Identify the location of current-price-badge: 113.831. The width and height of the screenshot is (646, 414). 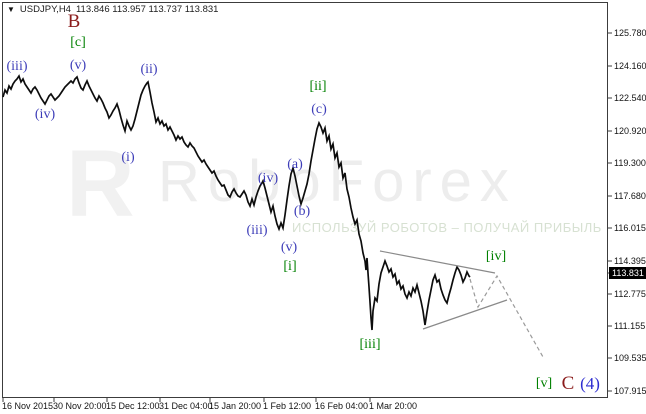
(627, 273).